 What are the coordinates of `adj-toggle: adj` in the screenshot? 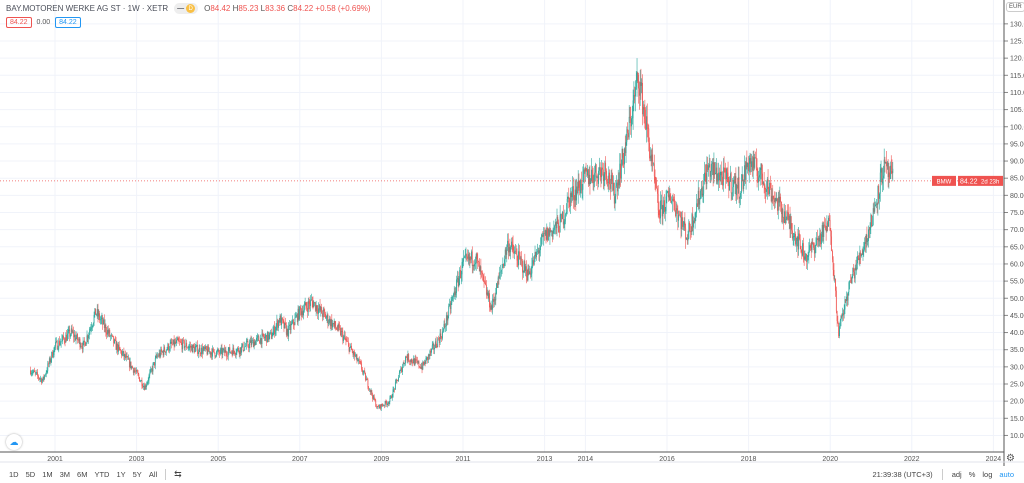 It's located at (956, 474).